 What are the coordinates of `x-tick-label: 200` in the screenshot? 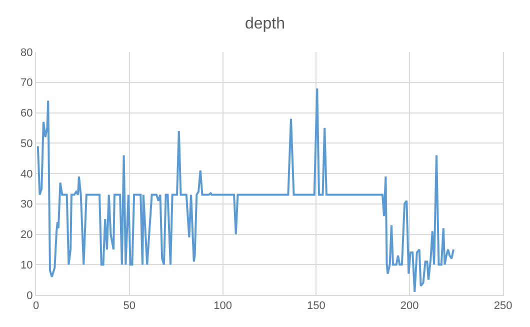 It's located at (409, 306).